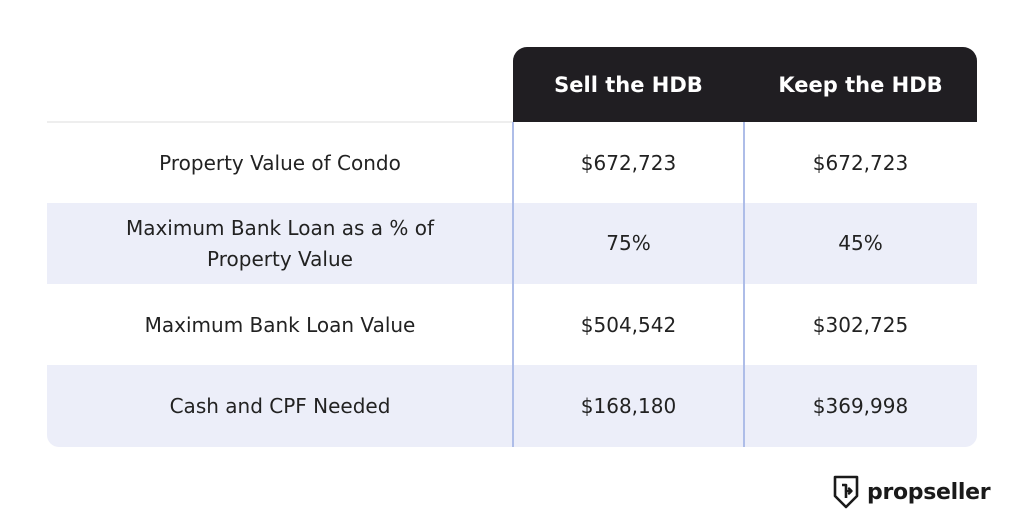 This screenshot has height=529, width=1024. I want to click on sell-value: 75%, so click(628, 243).